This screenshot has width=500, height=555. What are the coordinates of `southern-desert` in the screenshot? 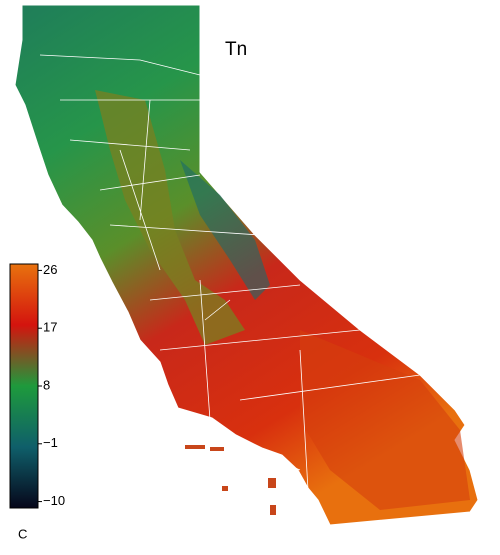 It's located at (385, 420).